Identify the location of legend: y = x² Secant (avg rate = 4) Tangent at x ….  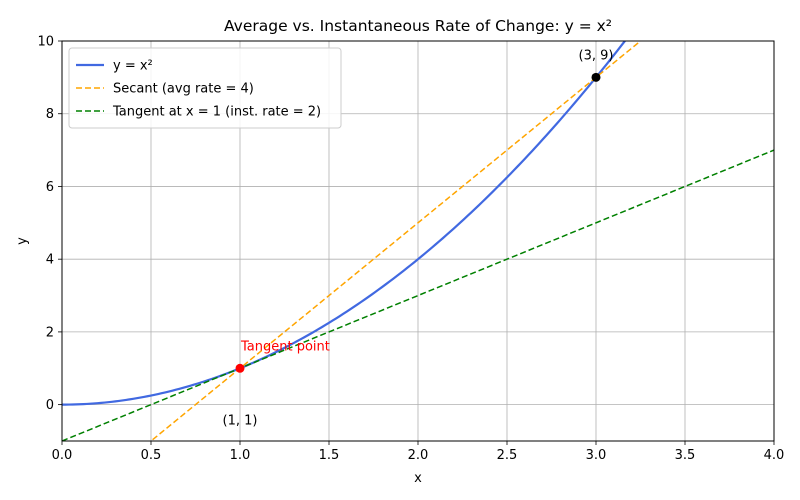
(205, 88).